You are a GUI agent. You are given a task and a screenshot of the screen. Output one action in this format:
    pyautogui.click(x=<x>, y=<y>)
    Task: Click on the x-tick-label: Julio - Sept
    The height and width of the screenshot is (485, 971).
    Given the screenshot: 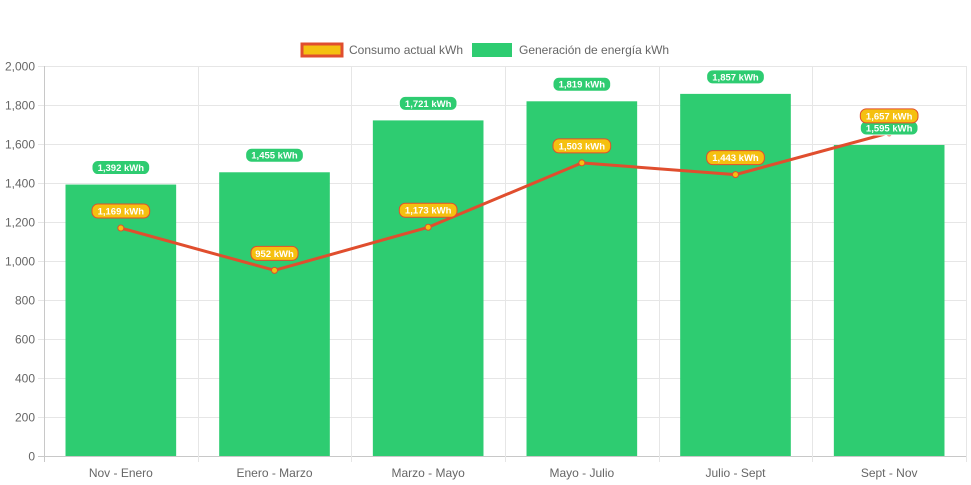 What is the action you would take?
    pyautogui.click(x=735, y=473)
    